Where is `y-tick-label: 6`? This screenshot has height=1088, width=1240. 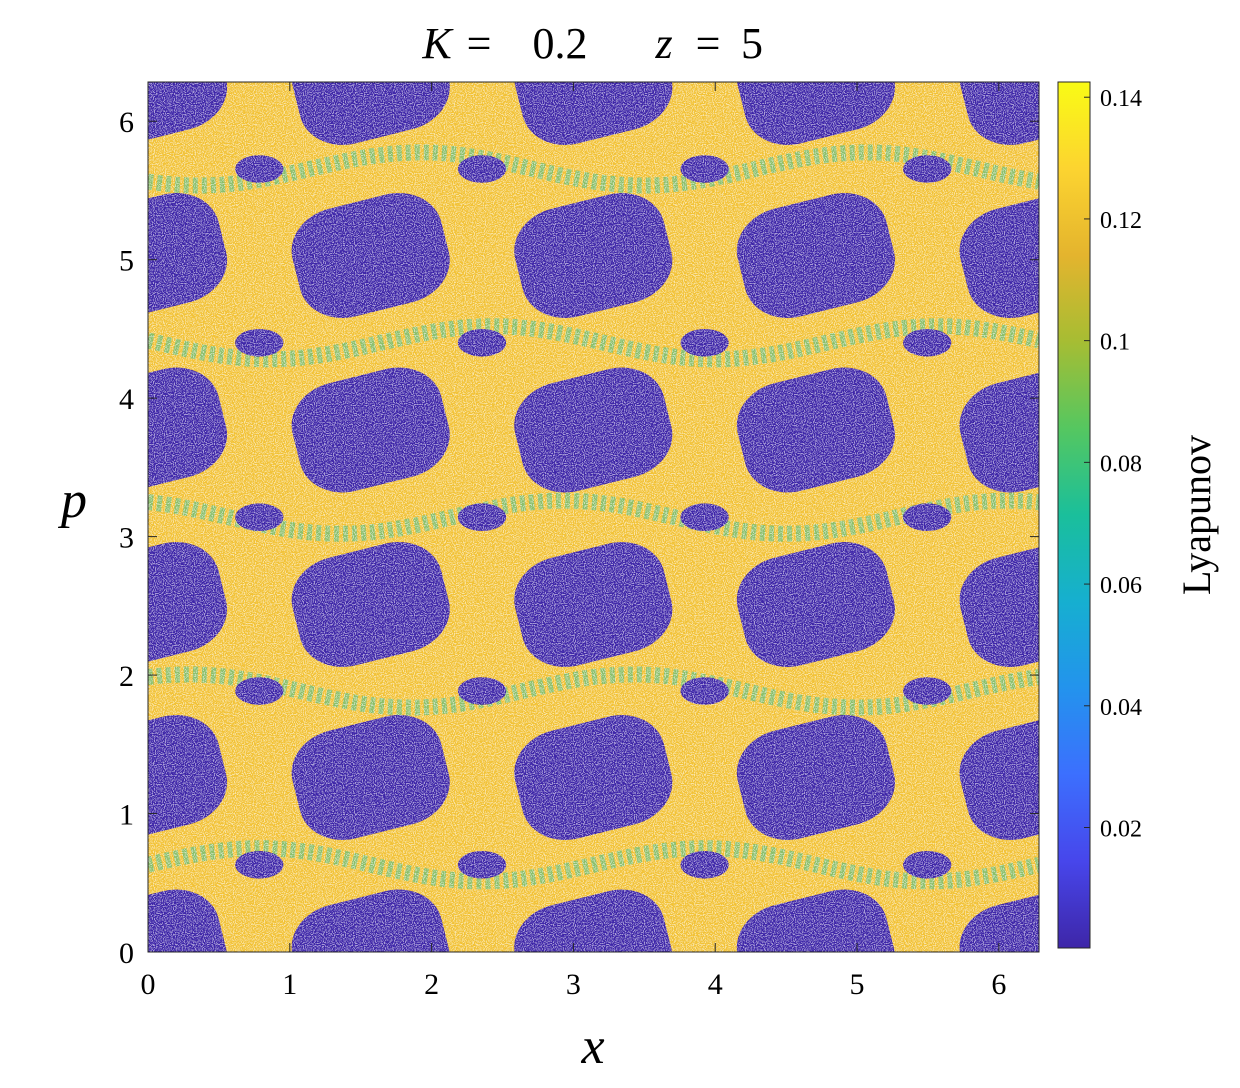 y-tick-label: 6 is located at coordinates (126, 122).